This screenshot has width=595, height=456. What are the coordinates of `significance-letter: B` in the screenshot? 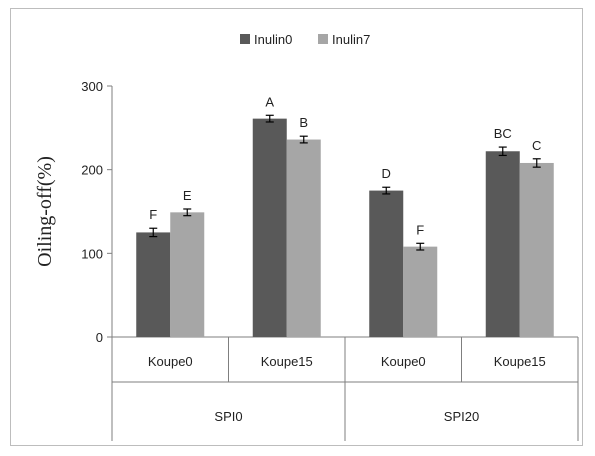 It's located at (303, 122).